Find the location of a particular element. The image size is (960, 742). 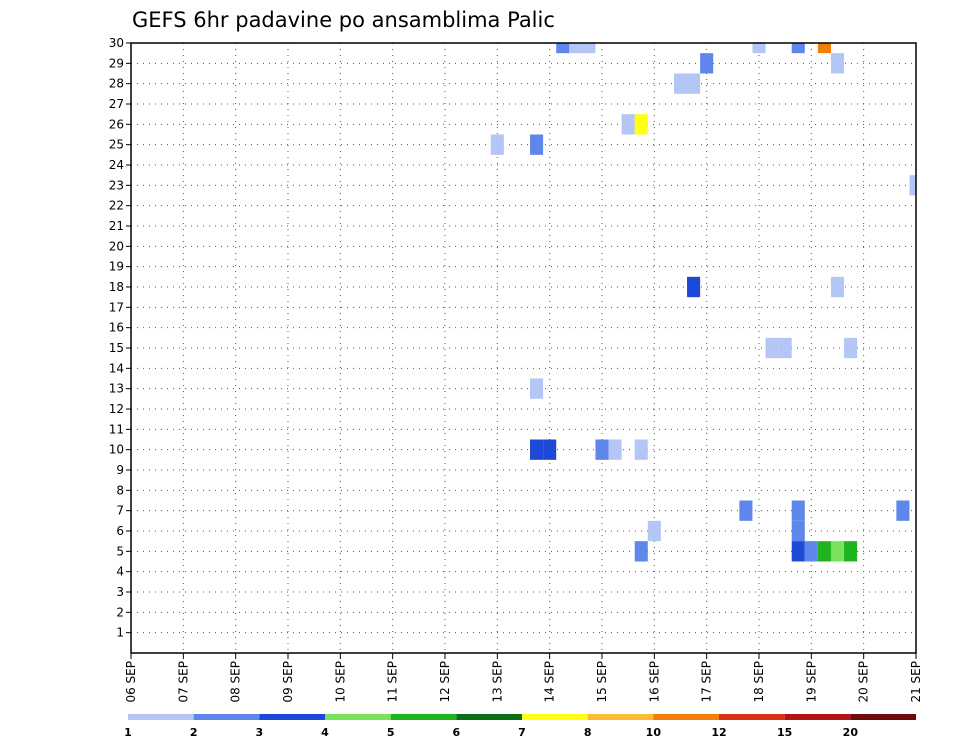

y-tick-label: 10 is located at coordinates (116, 450).